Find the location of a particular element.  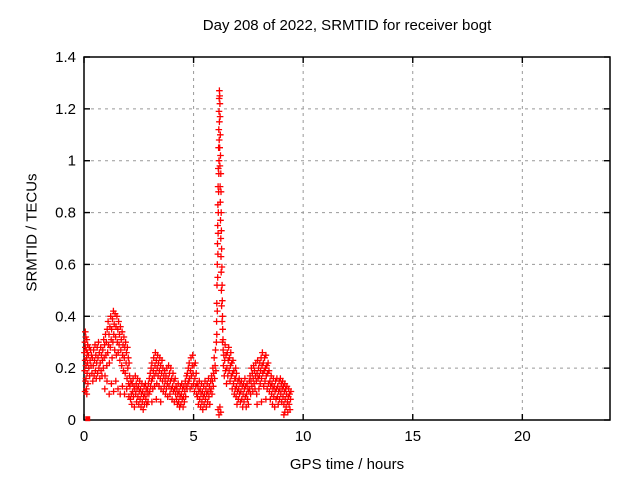

square-marker is located at coordinates (88, 419).